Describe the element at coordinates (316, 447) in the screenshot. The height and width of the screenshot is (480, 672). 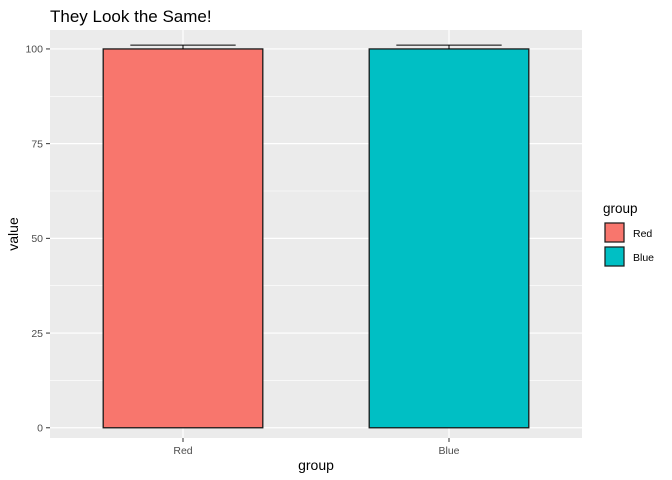
I see `x-axis: Red Blue` at that location.